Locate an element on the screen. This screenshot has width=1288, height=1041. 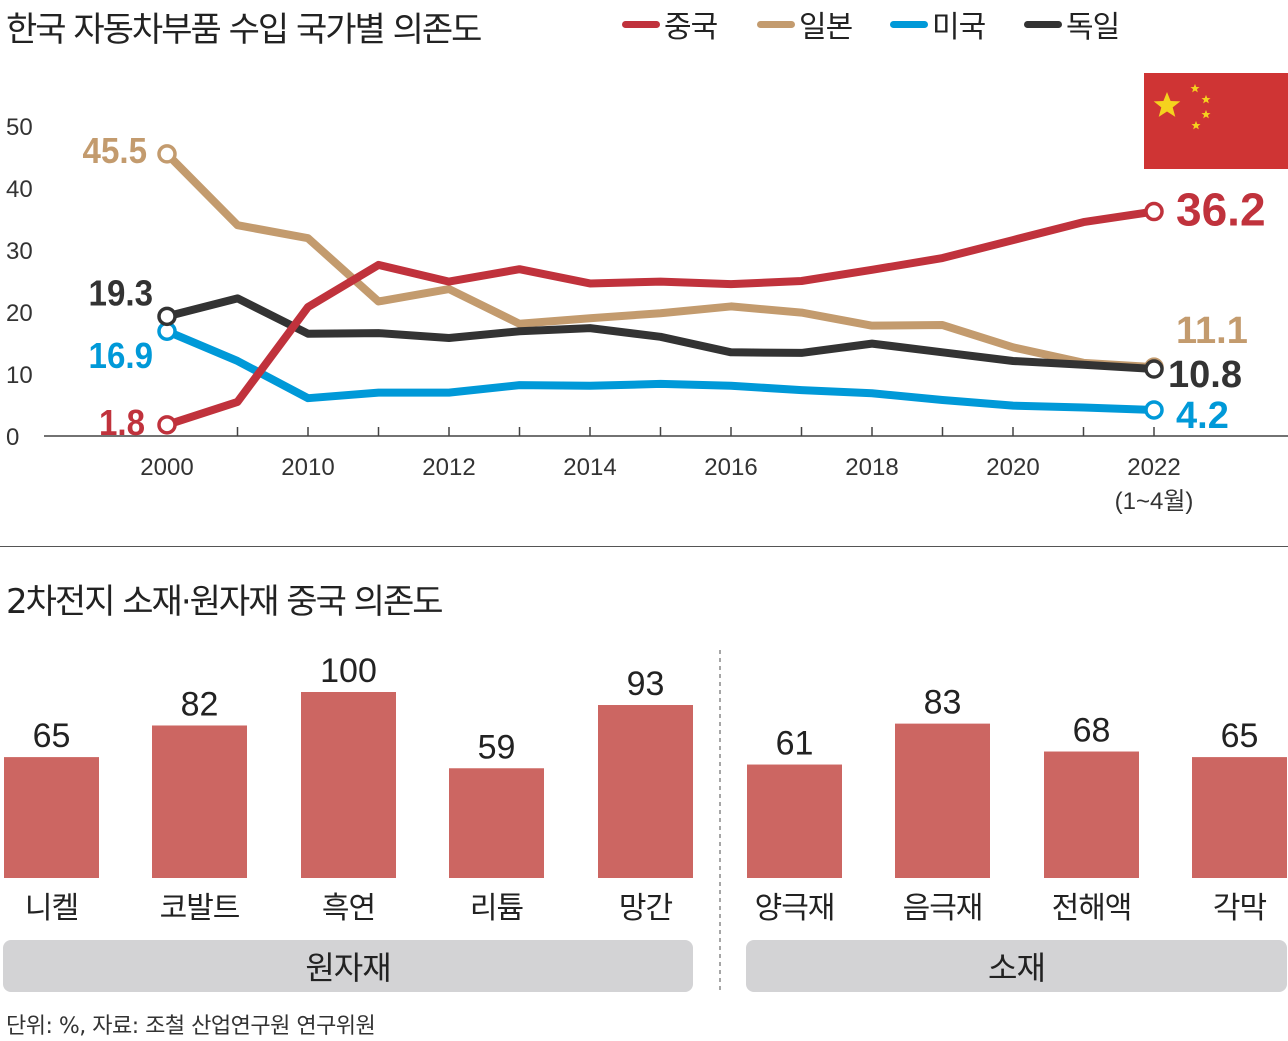
y-tick-label: 10 is located at coordinates (19, 375).